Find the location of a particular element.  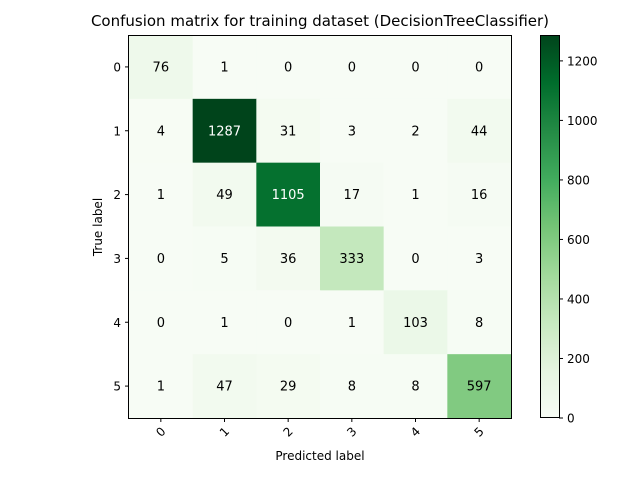

cell-value-label: 1287 is located at coordinates (224, 131).